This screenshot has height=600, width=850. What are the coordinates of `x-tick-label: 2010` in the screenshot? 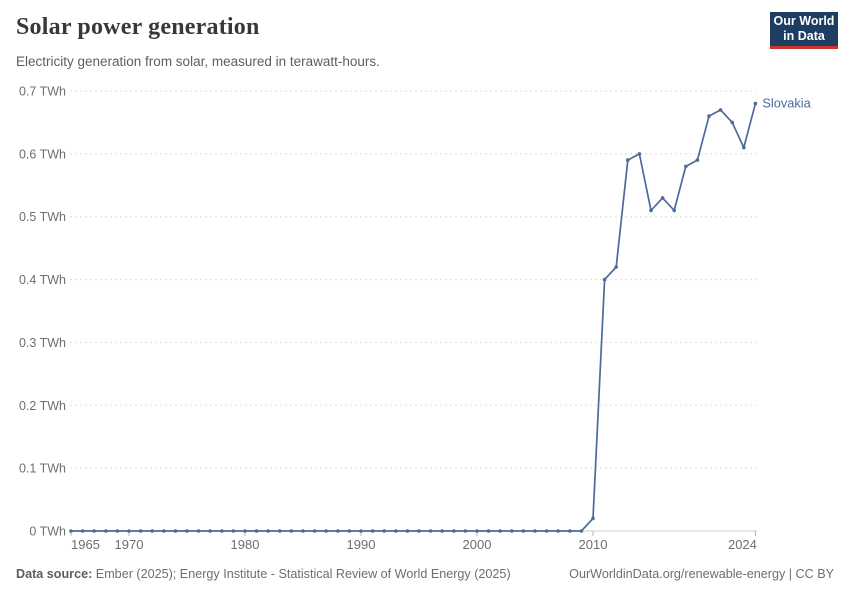 It's located at (593, 544).